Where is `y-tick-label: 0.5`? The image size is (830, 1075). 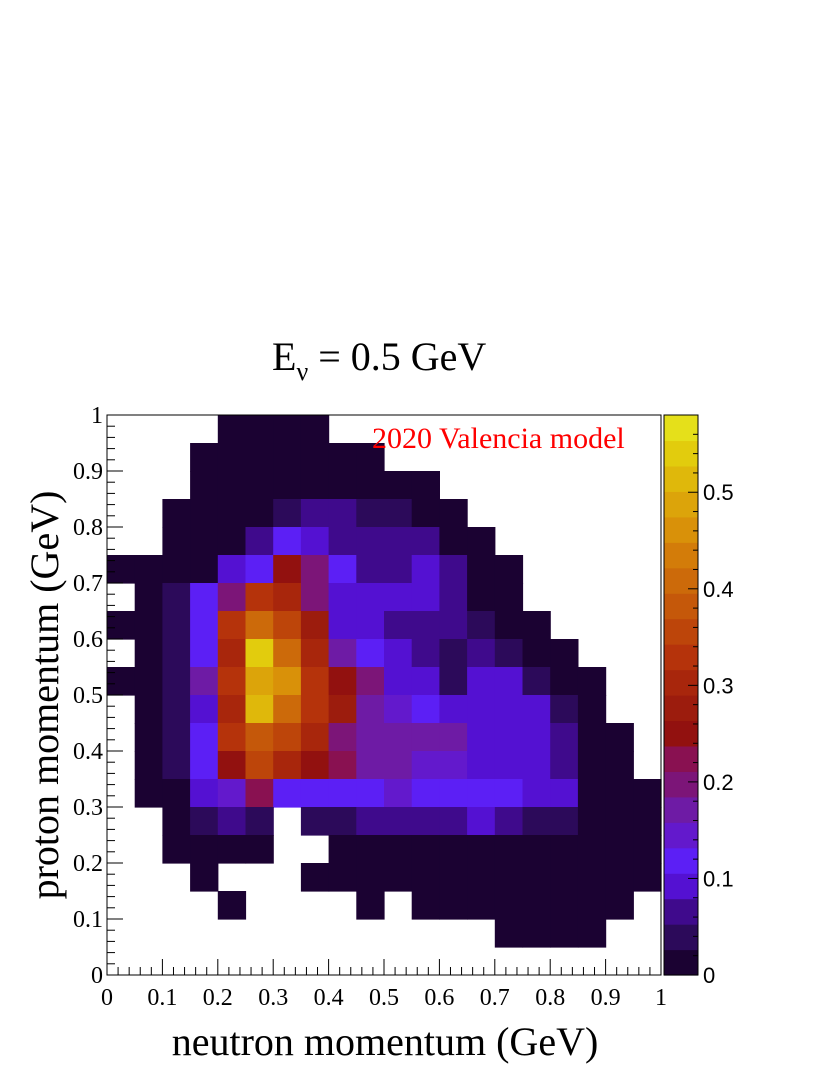 y-tick-label: 0.5 is located at coordinates (88, 696).